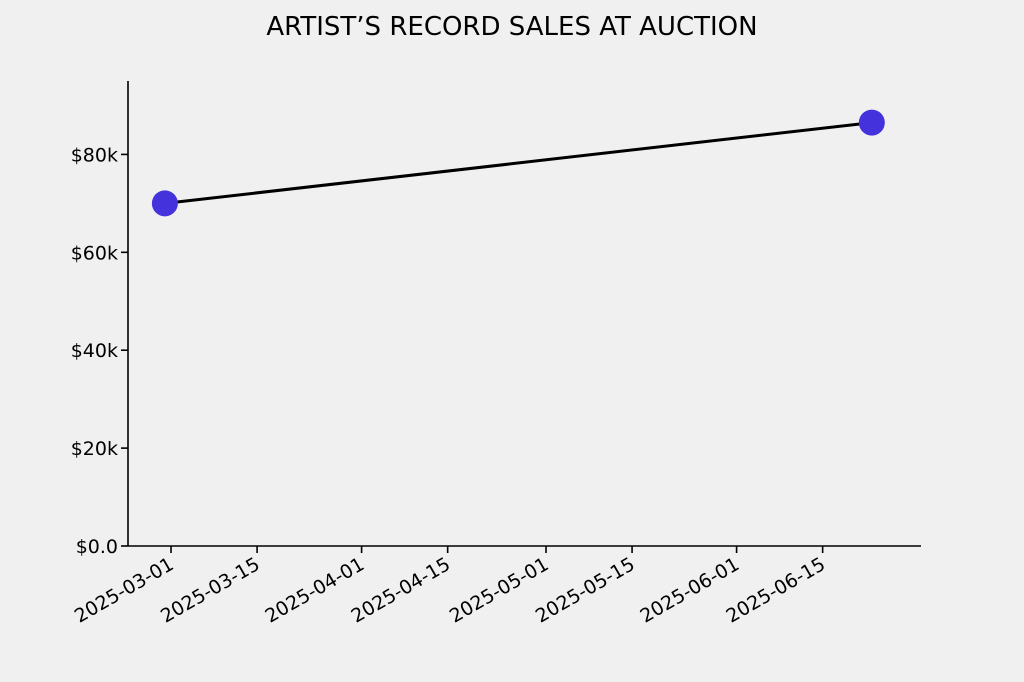 This screenshot has width=1024, height=682. I want to click on y-tick-label: $20k, so click(94, 449).